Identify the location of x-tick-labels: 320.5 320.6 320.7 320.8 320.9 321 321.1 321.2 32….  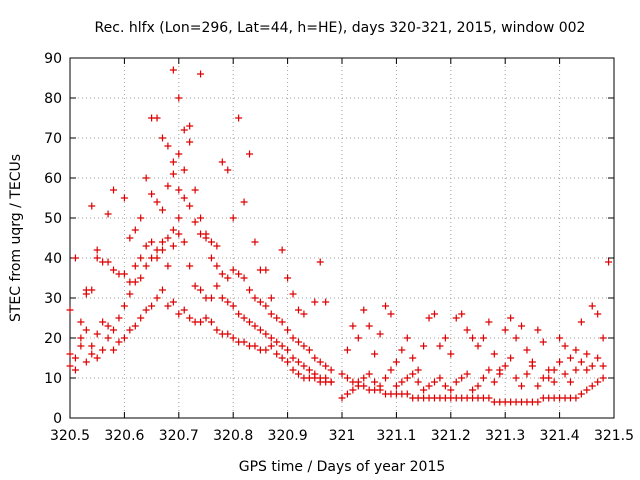
(342, 436).